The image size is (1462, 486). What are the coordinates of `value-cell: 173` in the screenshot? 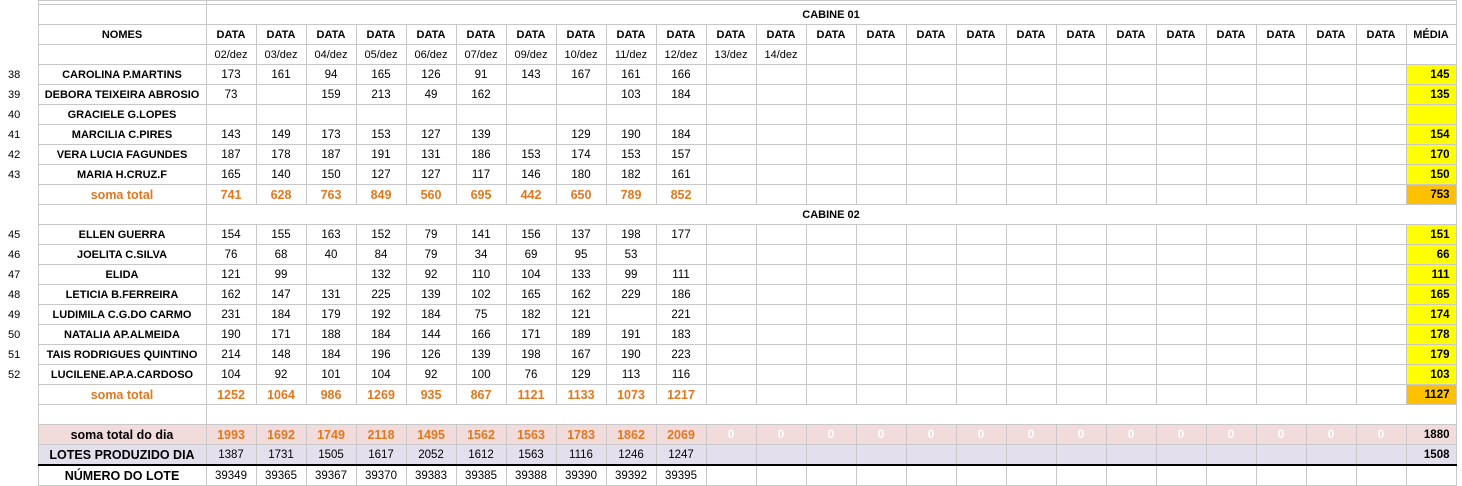 It's located at (231, 74).